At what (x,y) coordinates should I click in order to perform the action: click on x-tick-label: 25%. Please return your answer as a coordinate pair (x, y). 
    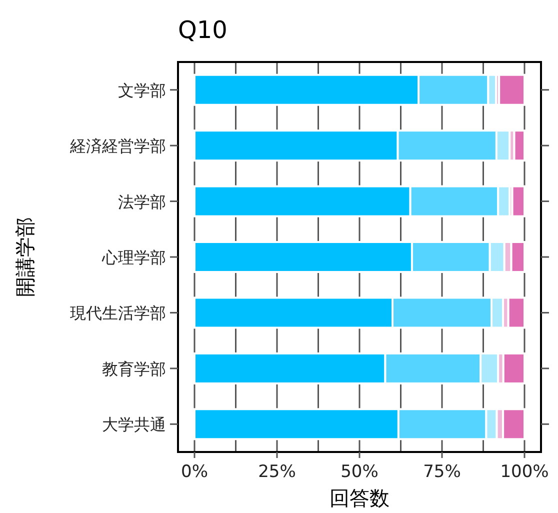
    Looking at the image, I should click on (277, 472).